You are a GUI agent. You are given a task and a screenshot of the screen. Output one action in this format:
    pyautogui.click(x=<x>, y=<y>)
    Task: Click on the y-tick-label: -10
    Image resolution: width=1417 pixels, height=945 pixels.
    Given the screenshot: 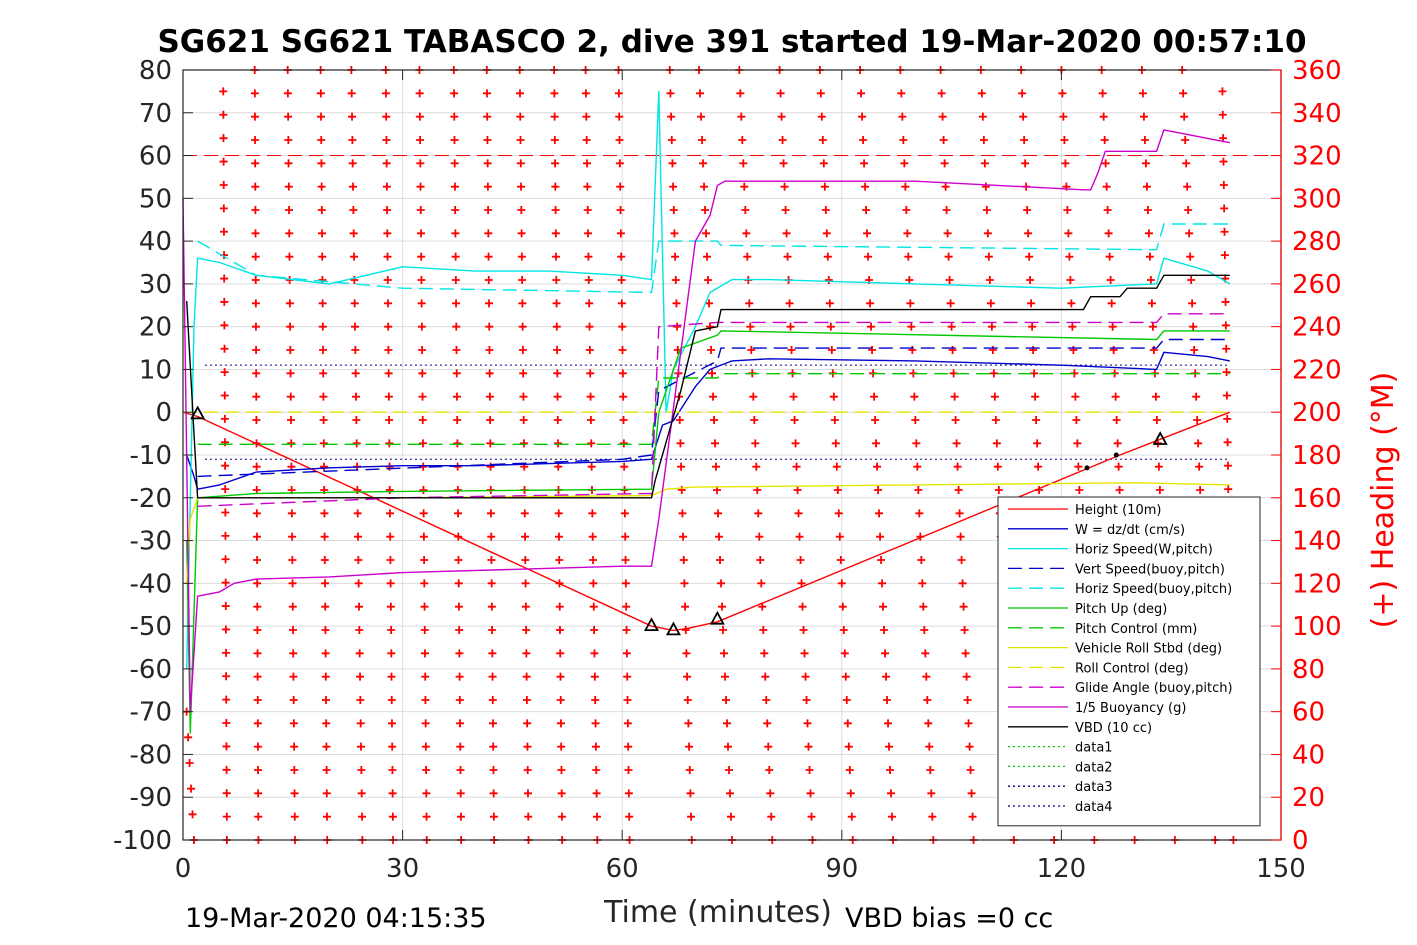 What is the action you would take?
    pyautogui.click(x=151, y=456)
    